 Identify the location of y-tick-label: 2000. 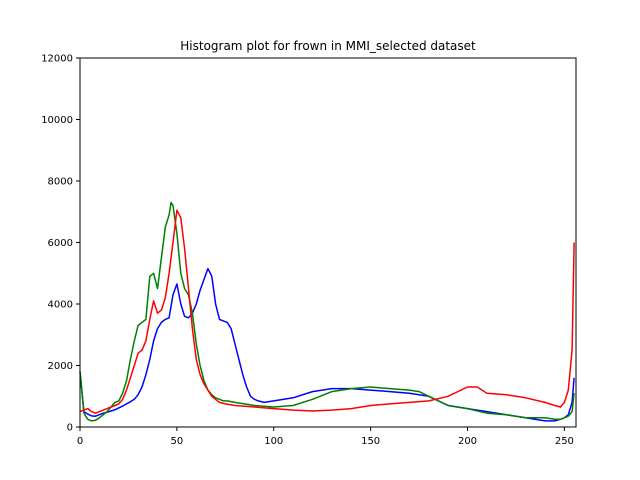
(60, 366).